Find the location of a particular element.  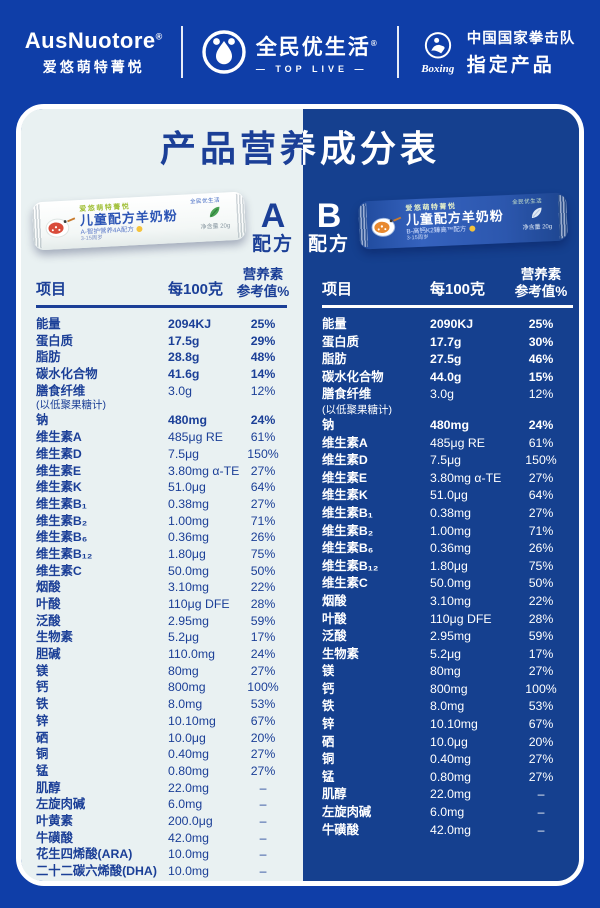

nutrition-row: 左旋肉碱 6.0mg – is located at coordinates (447, 813).